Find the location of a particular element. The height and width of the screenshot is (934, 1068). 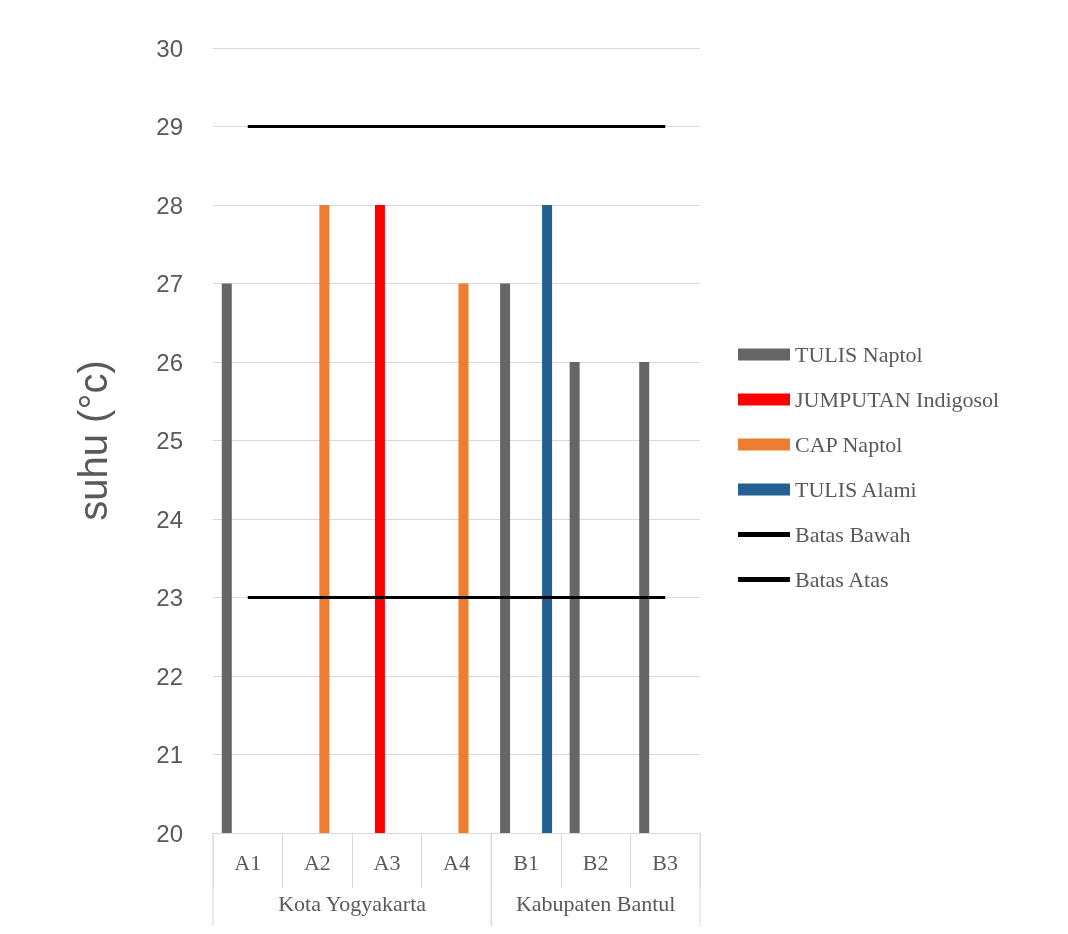

y-tick-label: 25 is located at coordinates (169, 440).